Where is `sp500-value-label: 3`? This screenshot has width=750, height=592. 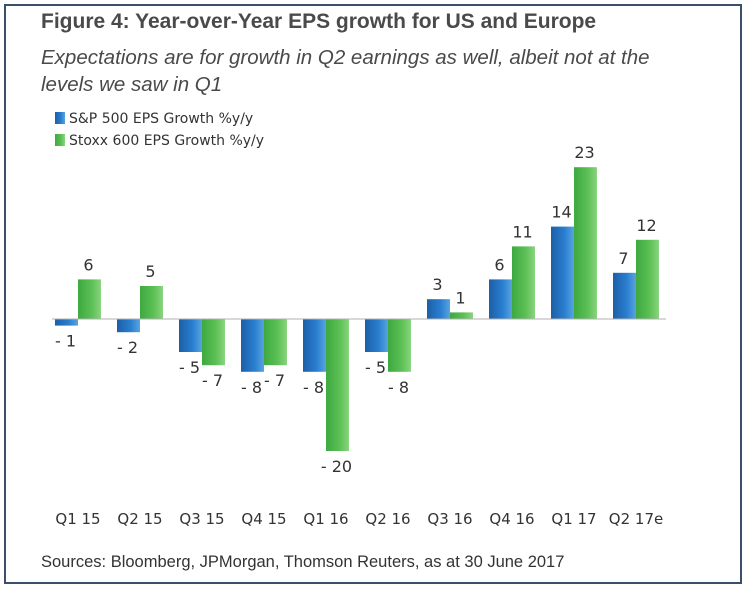 sp500-value-label: 3 is located at coordinates (437, 284).